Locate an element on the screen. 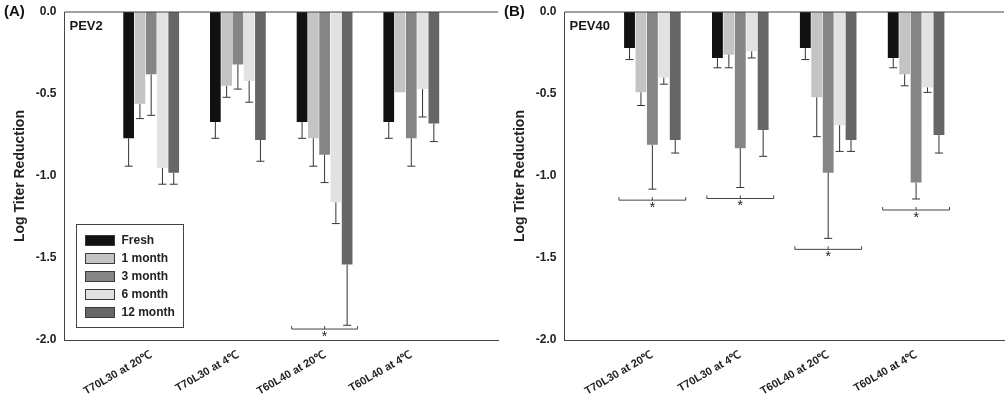 The width and height of the screenshot is (1006, 401). legend-label: 12 month is located at coordinates (148, 313).